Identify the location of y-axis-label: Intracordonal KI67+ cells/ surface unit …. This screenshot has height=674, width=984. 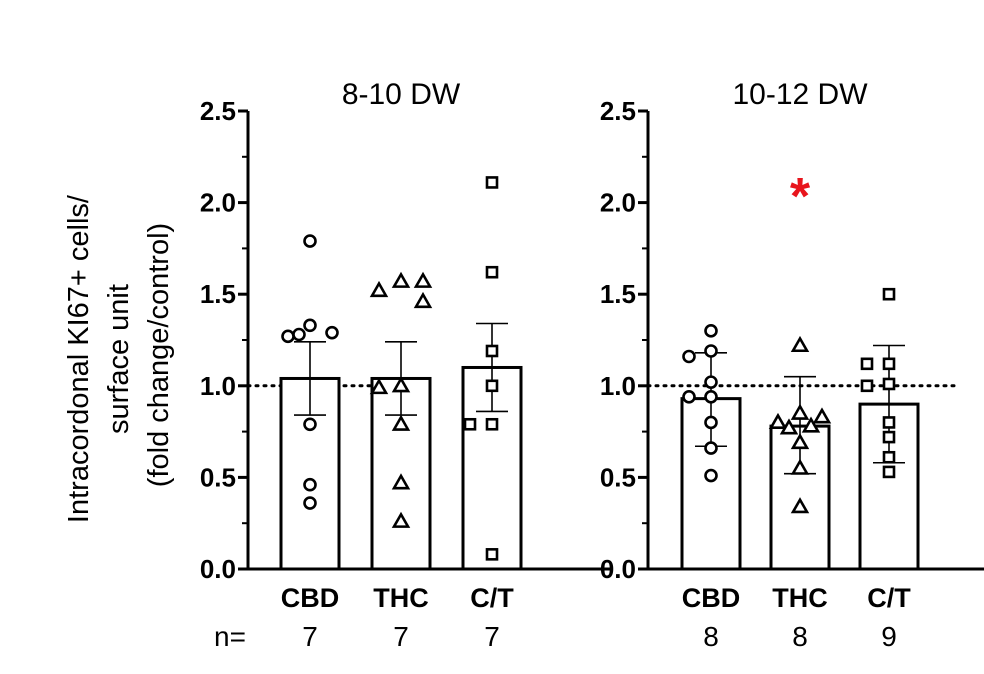
(119, 355).